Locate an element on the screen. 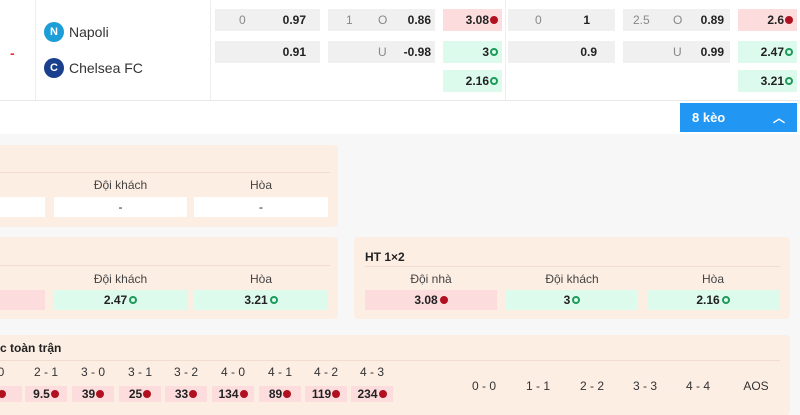 The image size is (800, 415). under2-cell: U 0.99 is located at coordinates (676, 52).